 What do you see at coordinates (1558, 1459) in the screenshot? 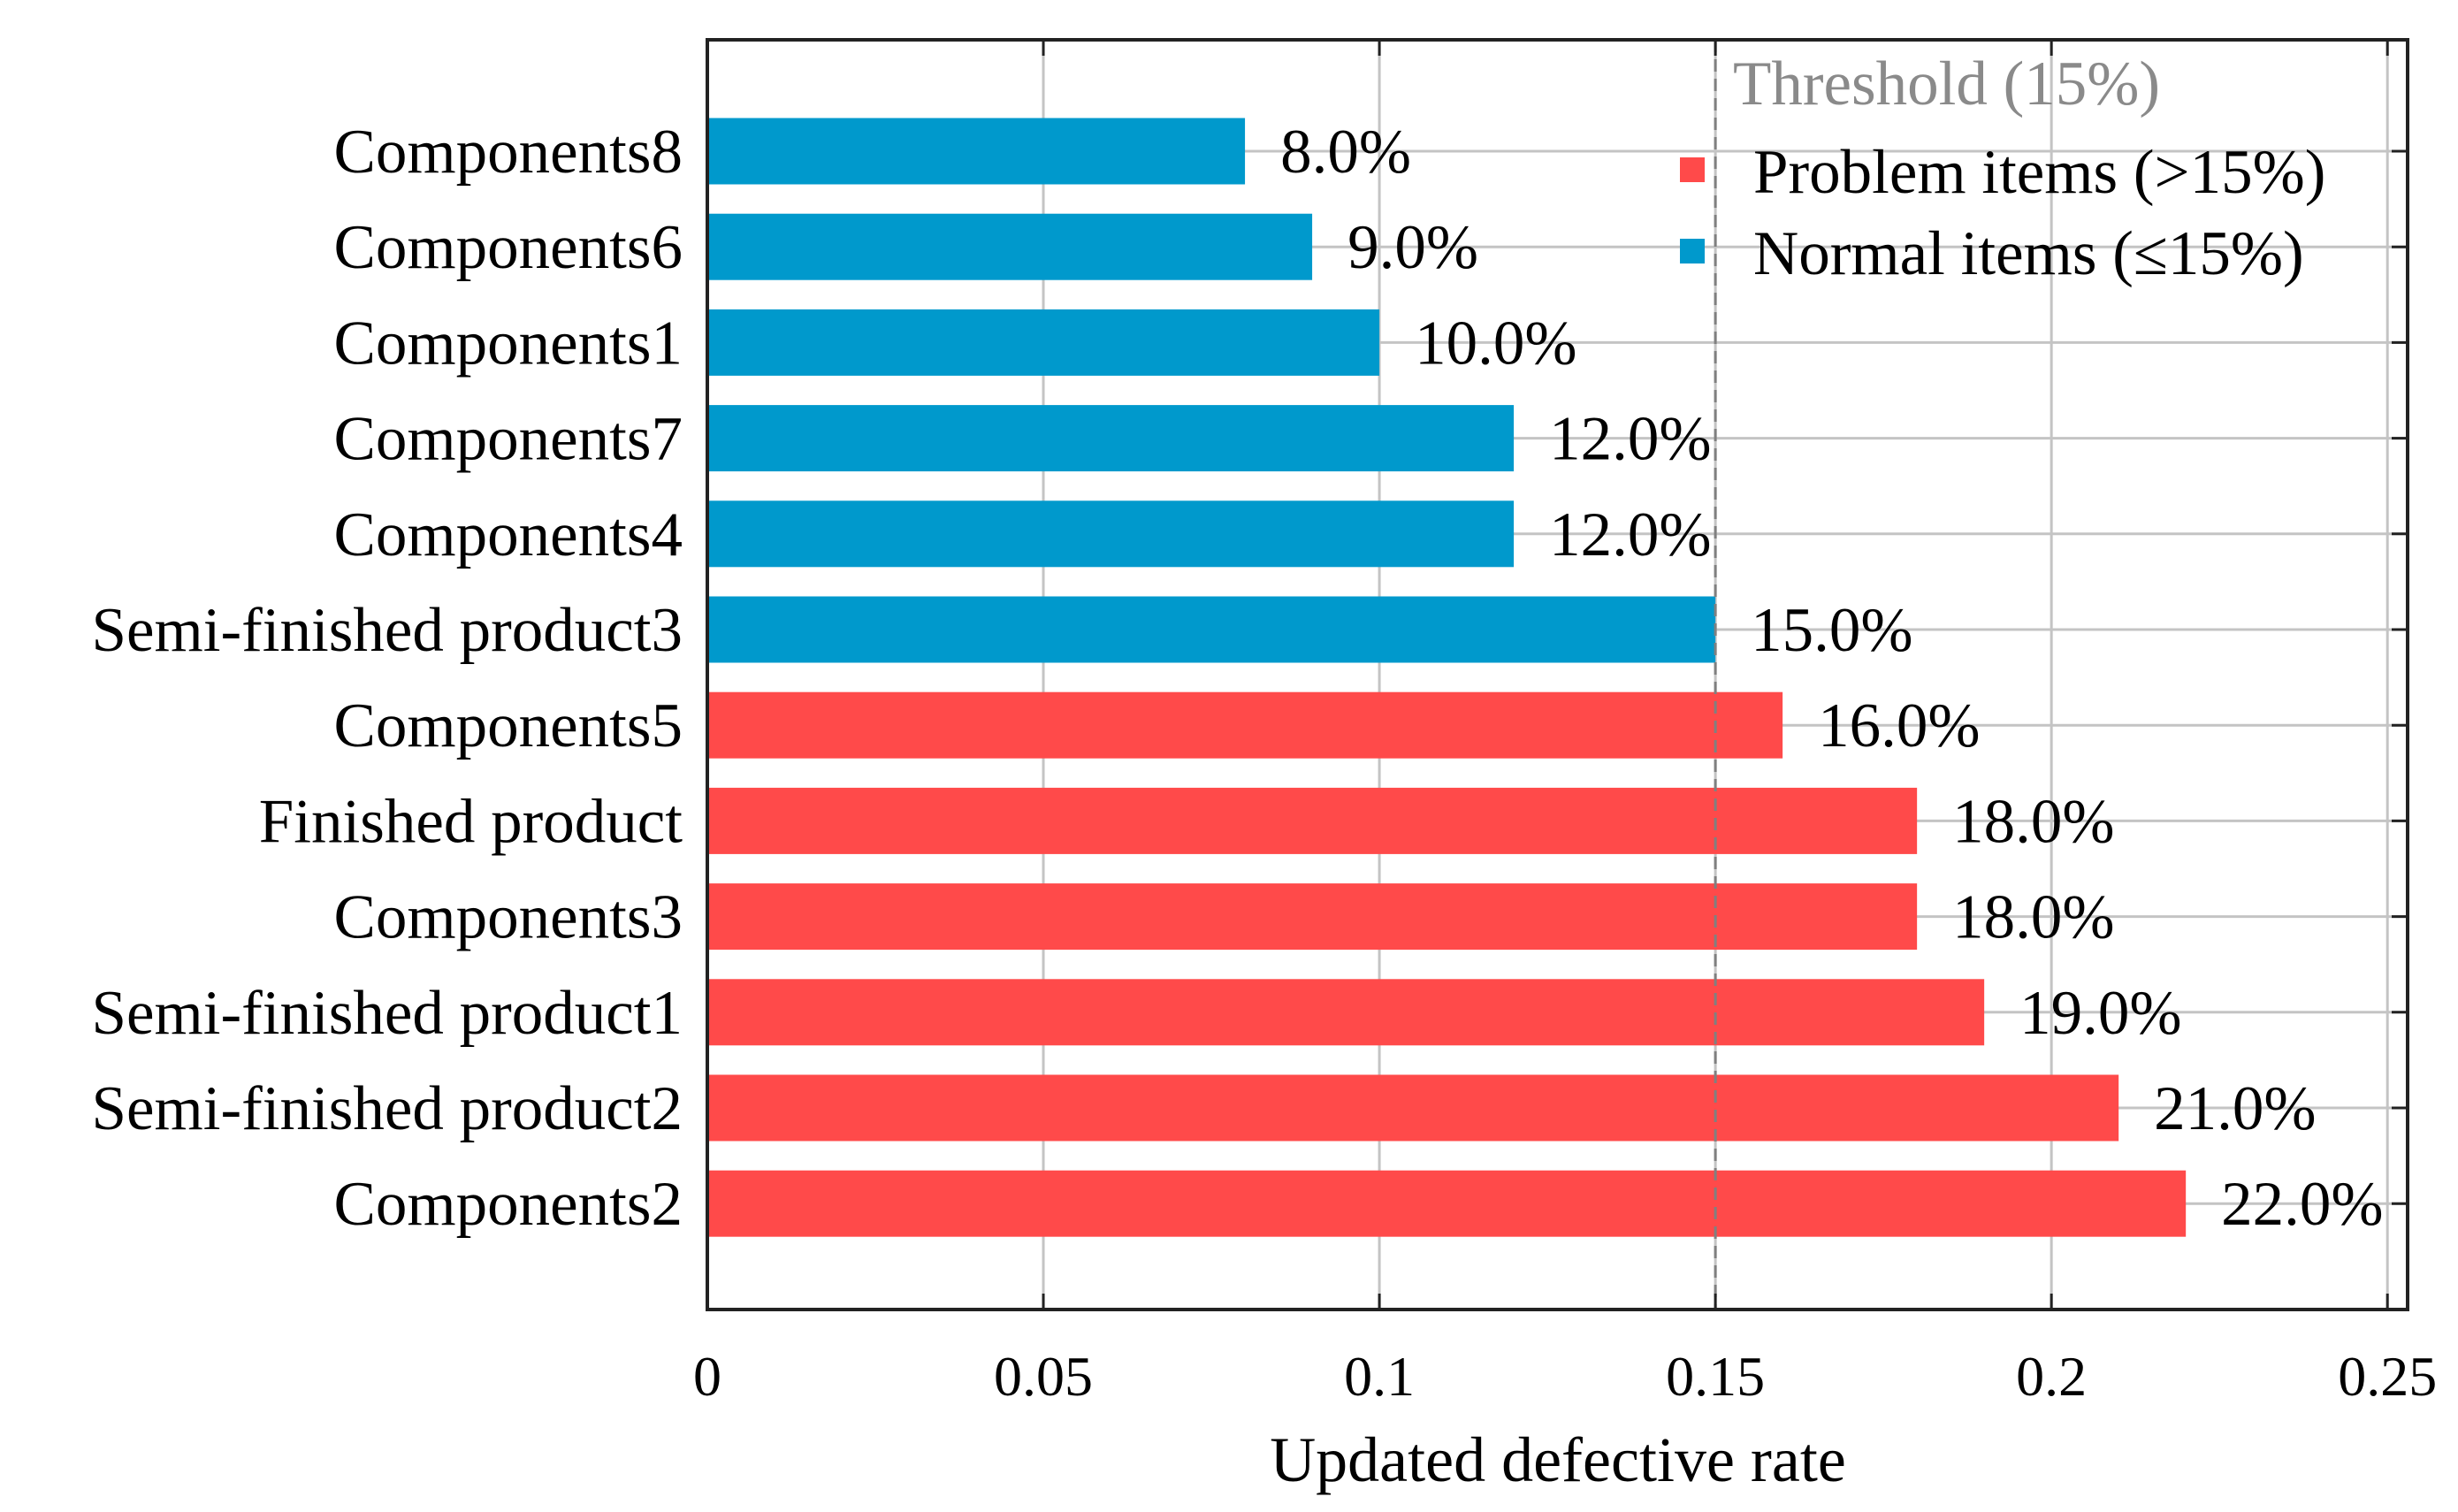
I see `x-axis-label: Updated defective rate` at bounding box center [1558, 1459].